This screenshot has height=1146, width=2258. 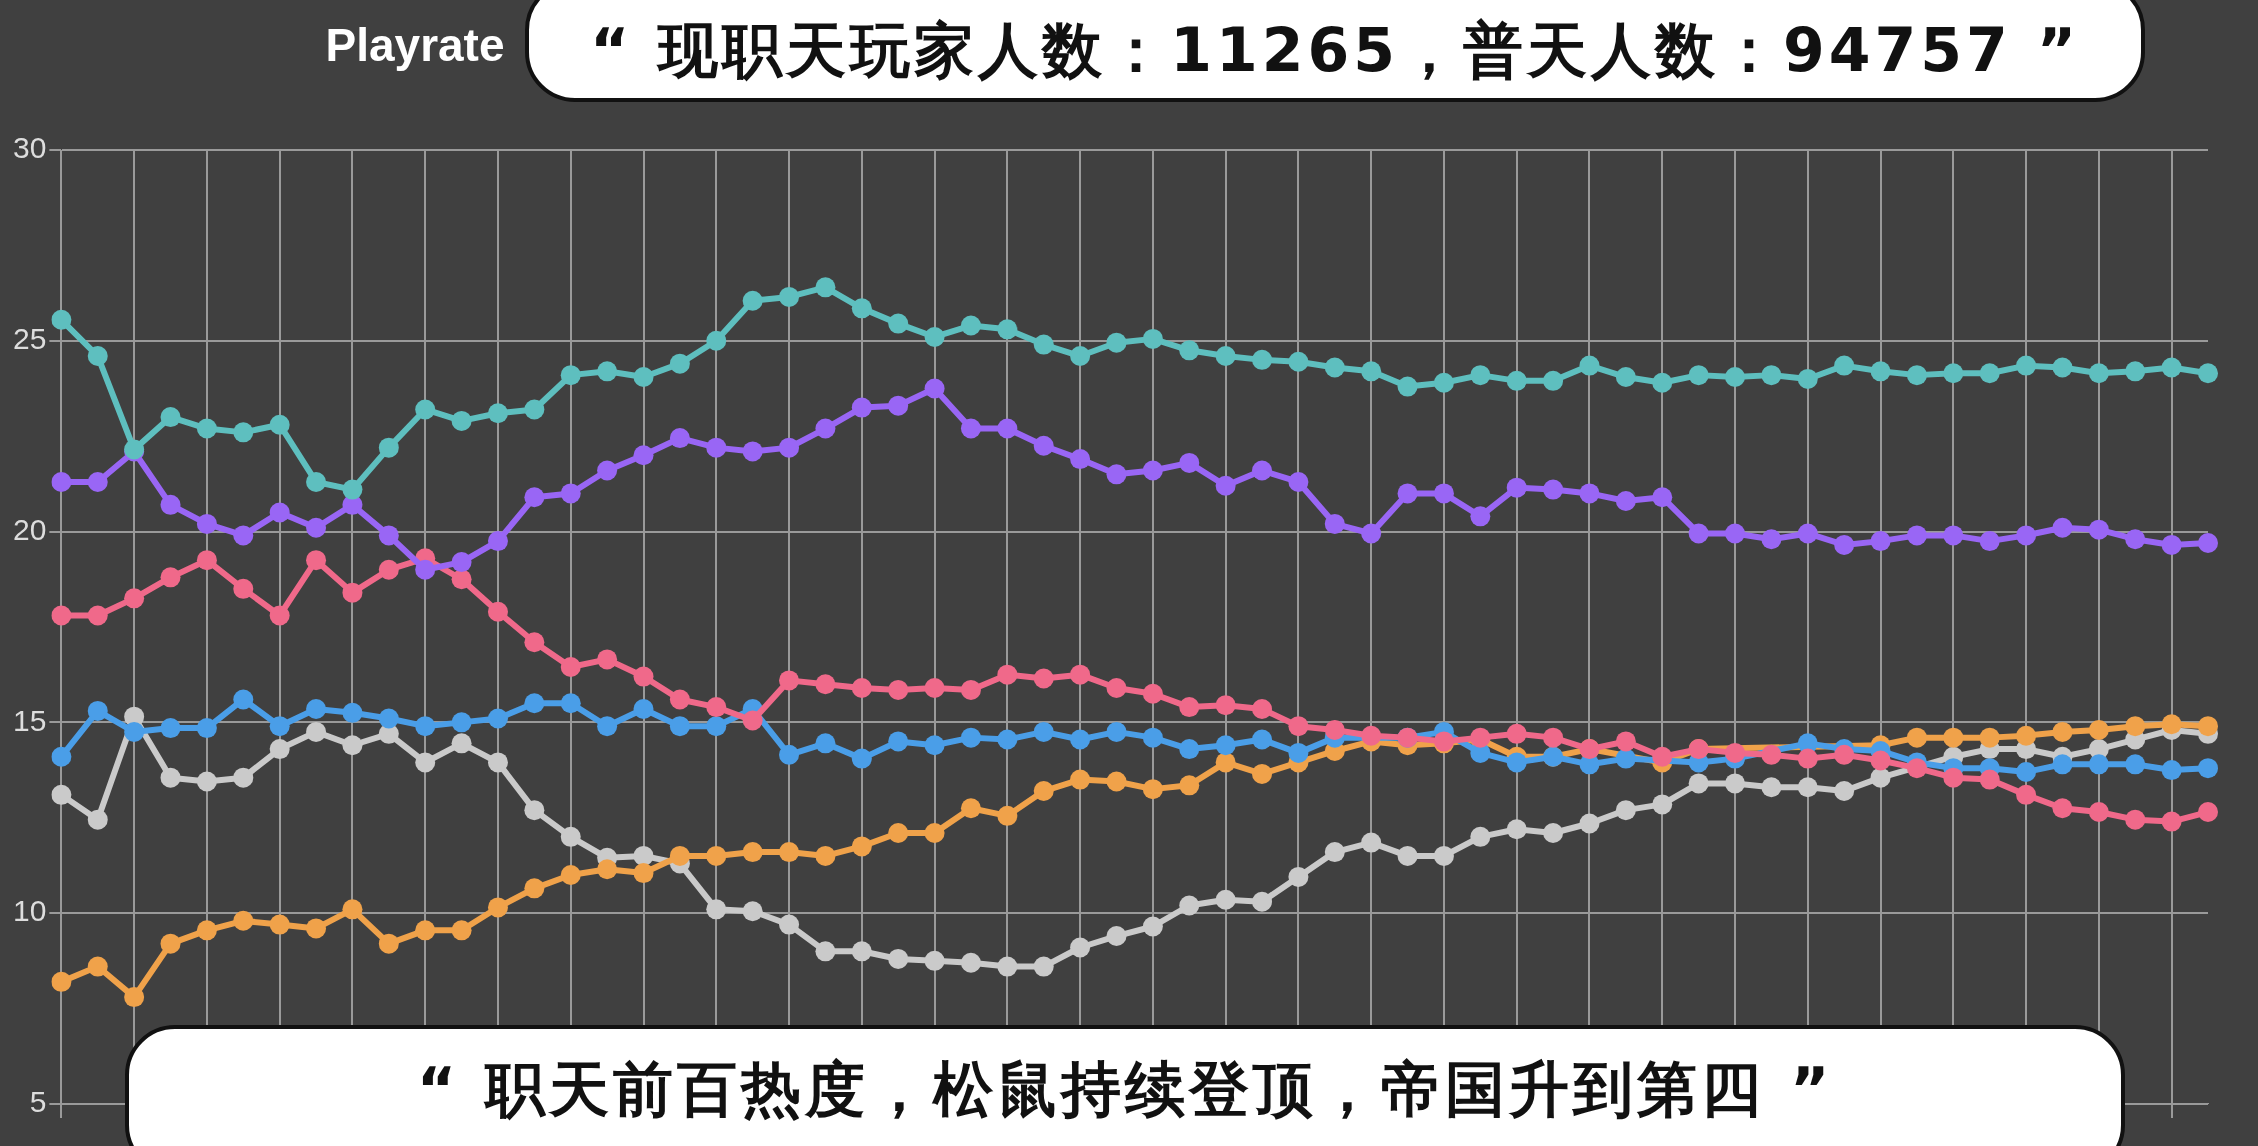 What do you see at coordinates (415, 44) in the screenshot?
I see `chart-title: Playrate` at bounding box center [415, 44].